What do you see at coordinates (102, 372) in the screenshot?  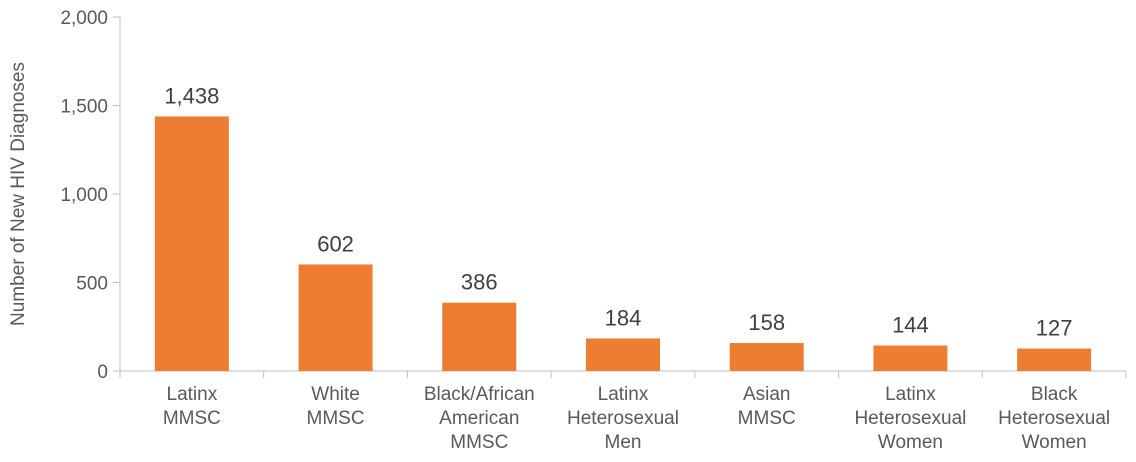 I see `y-tick-label: 0` at bounding box center [102, 372].